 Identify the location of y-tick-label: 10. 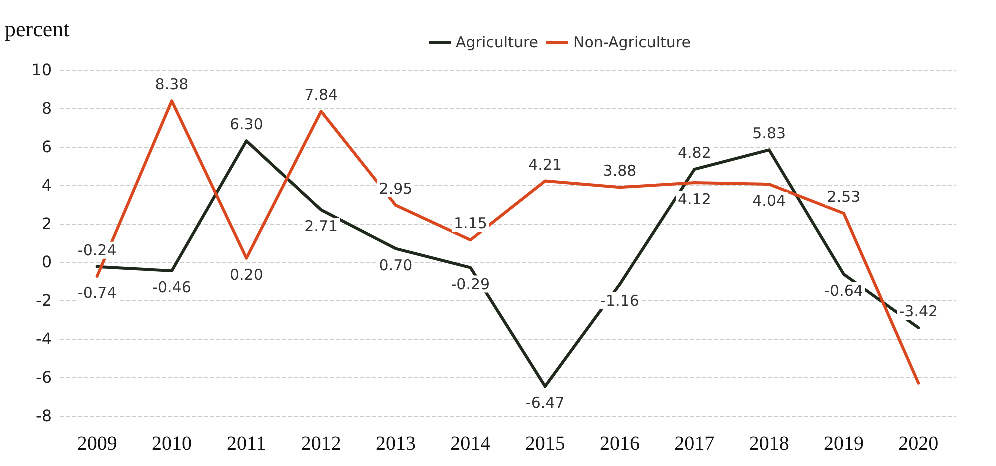
(42, 70).